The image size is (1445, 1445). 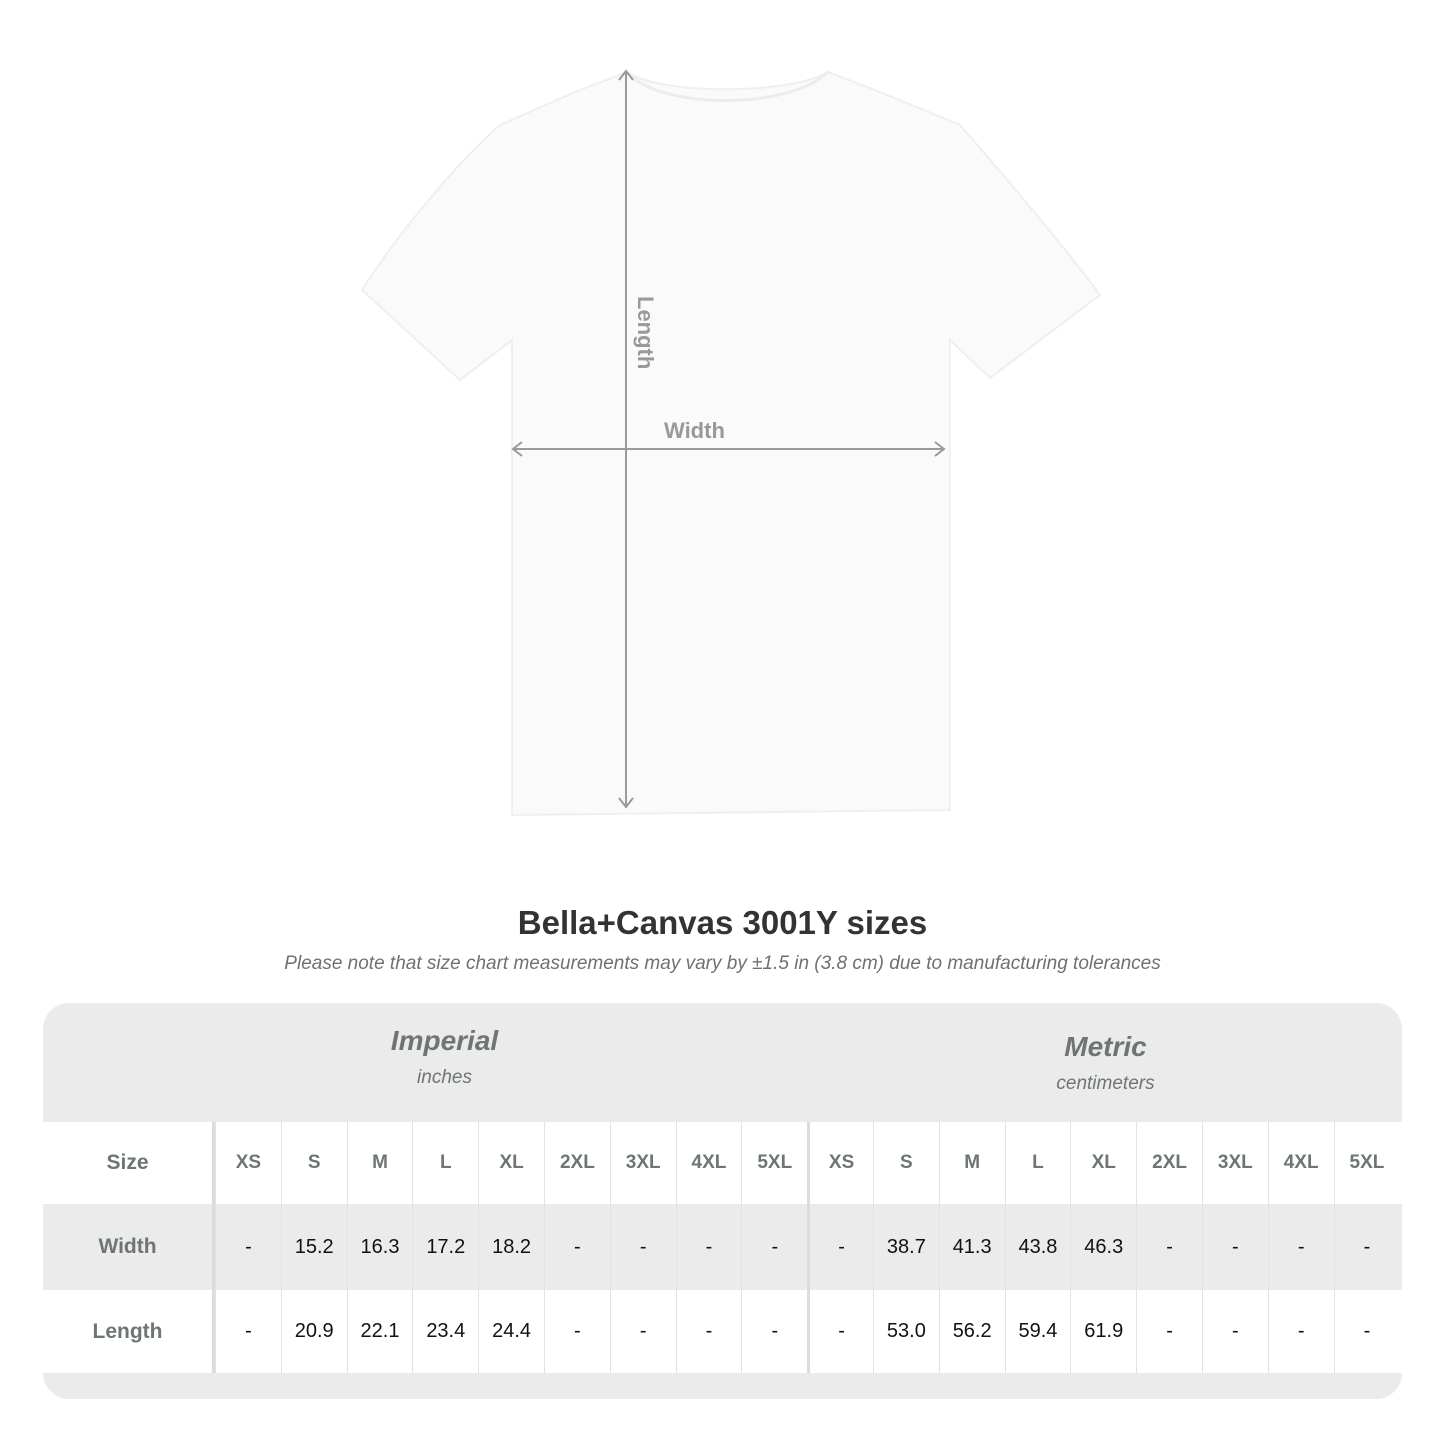 What do you see at coordinates (313, 1247) in the screenshot?
I see `imperial-value-cell: 15.2` at bounding box center [313, 1247].